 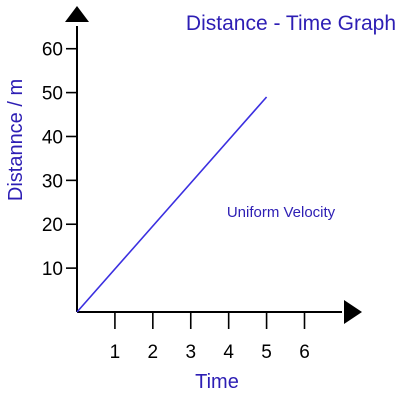 What do you see at coordinates (52, 181) in the screenshot?
I see `y-tick-label: 30` at bounding box center [52, 181].